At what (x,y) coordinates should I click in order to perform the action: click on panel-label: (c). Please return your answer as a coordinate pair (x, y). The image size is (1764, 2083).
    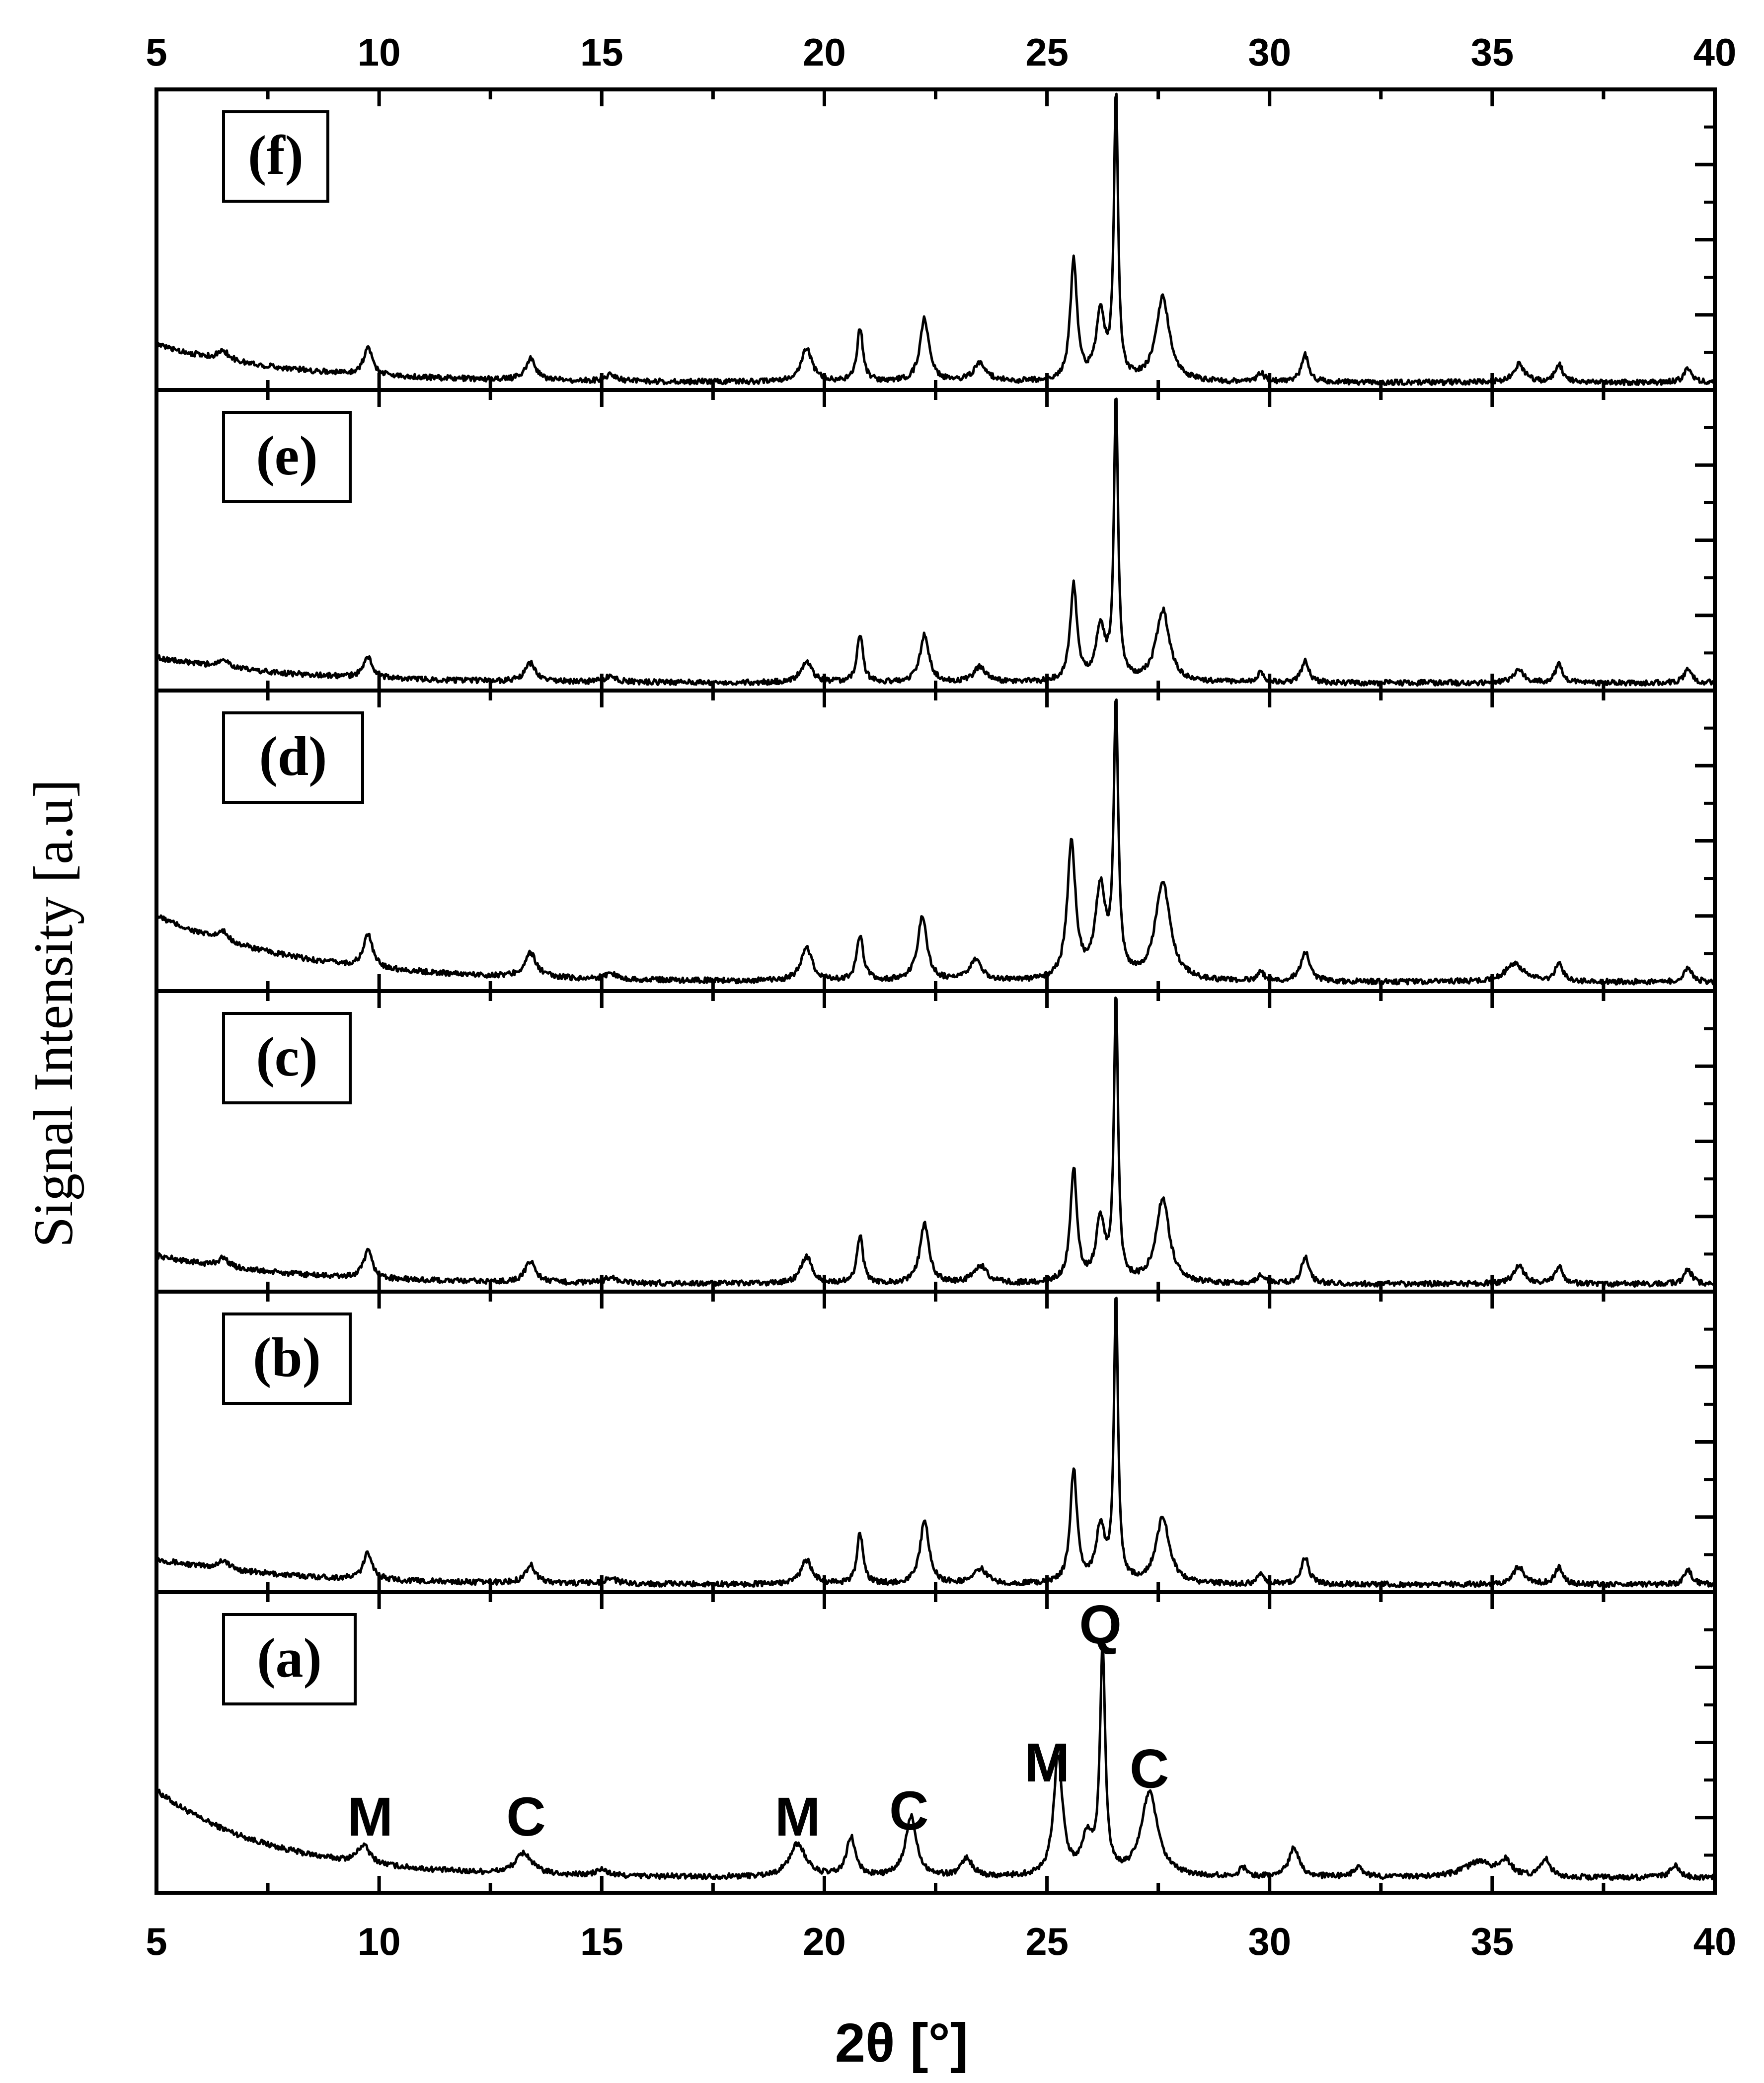
    Looking at the image, I should click on (286, 1057).